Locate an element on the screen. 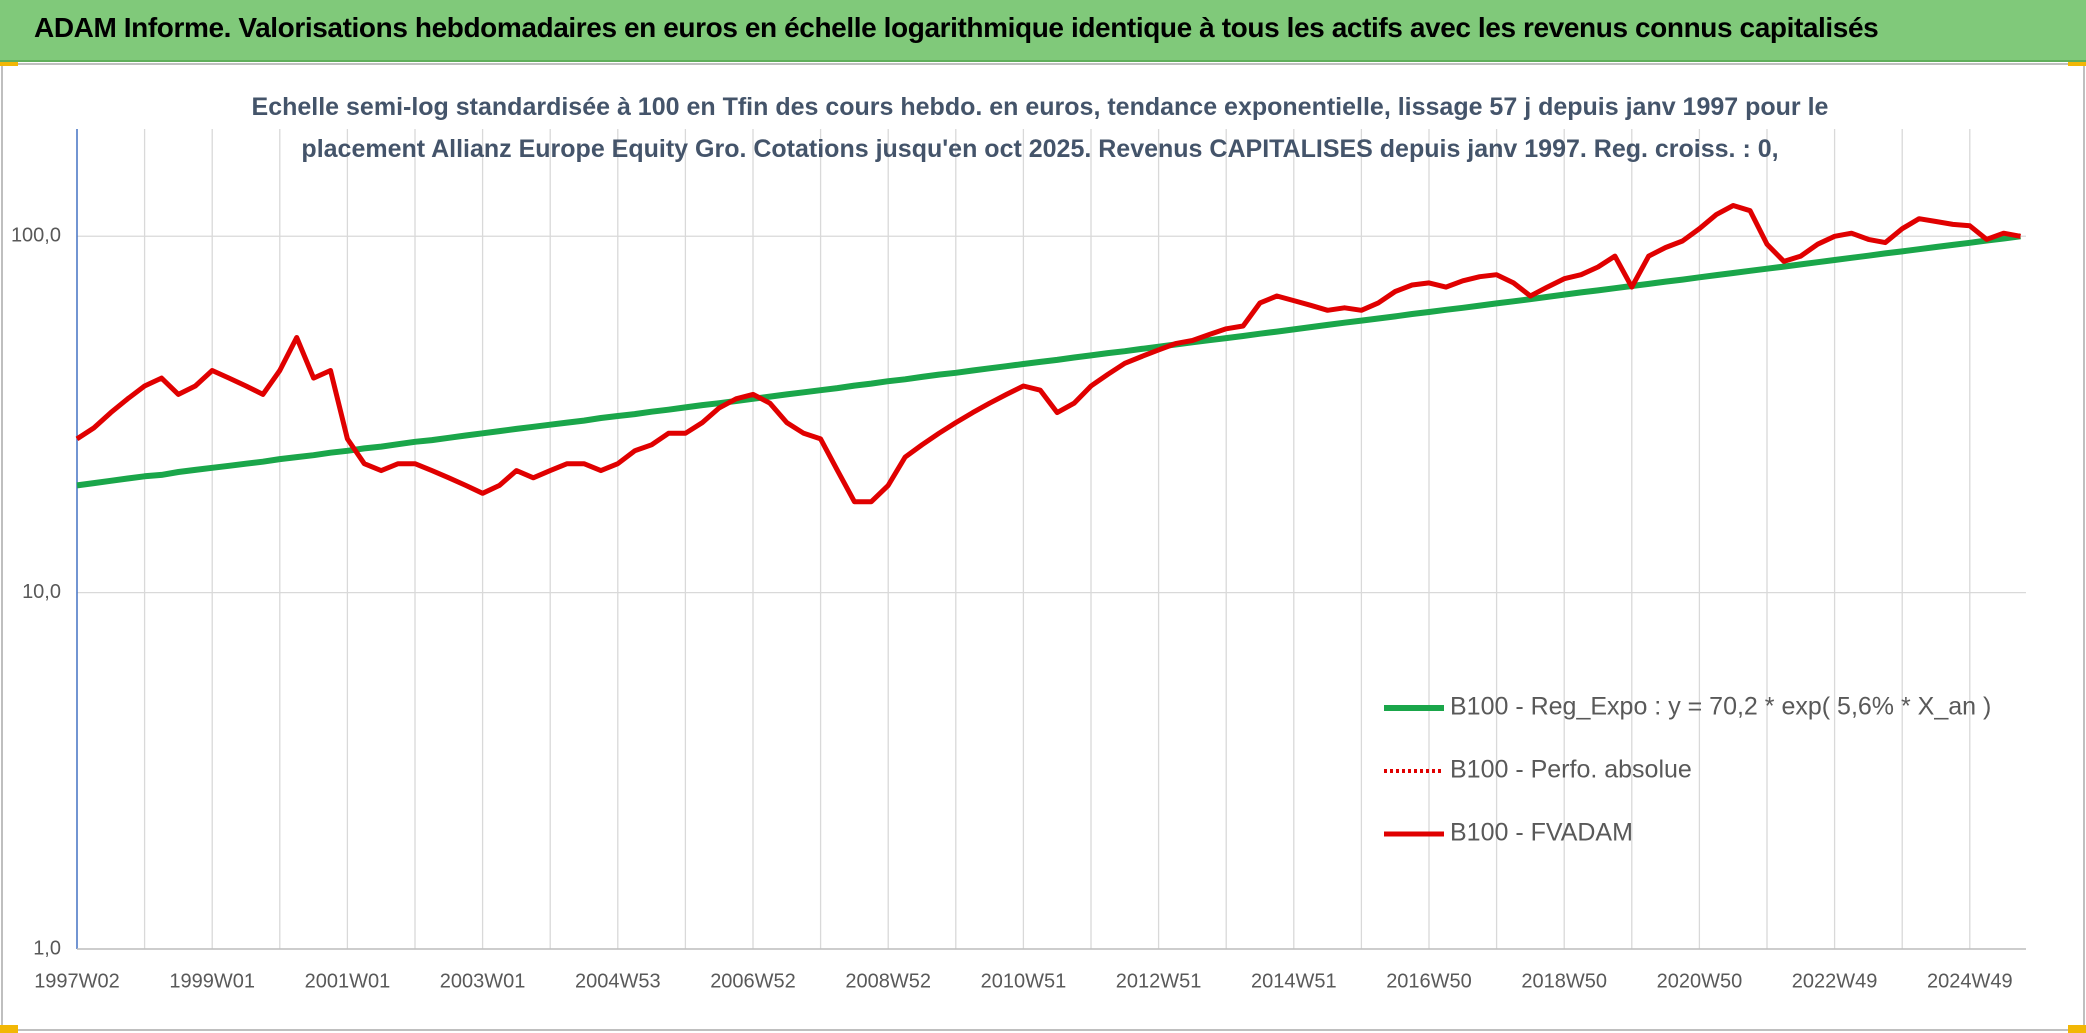  x-tick-label: 2001W01 is located at coordinates (348, 981).